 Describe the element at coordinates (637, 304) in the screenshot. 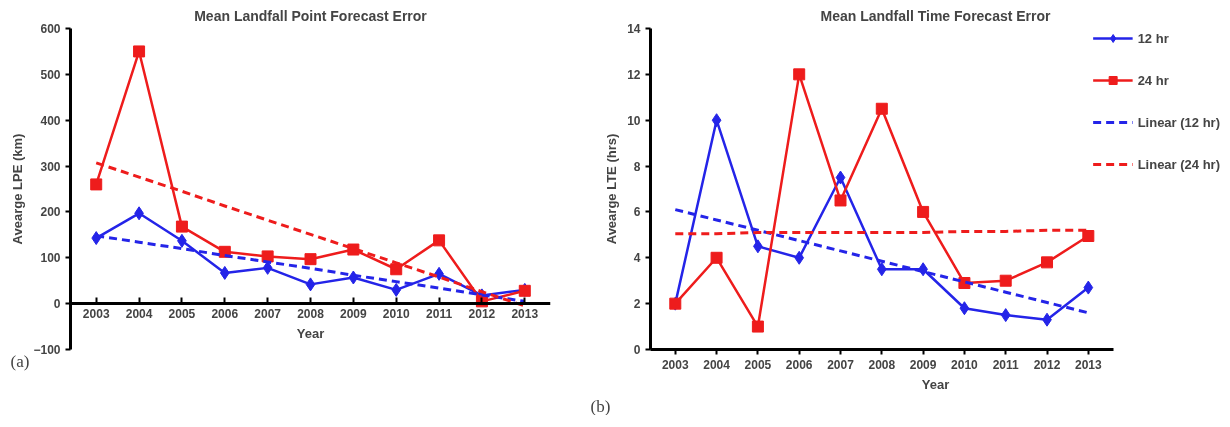

I see `y-tick-label: 2` at that location.